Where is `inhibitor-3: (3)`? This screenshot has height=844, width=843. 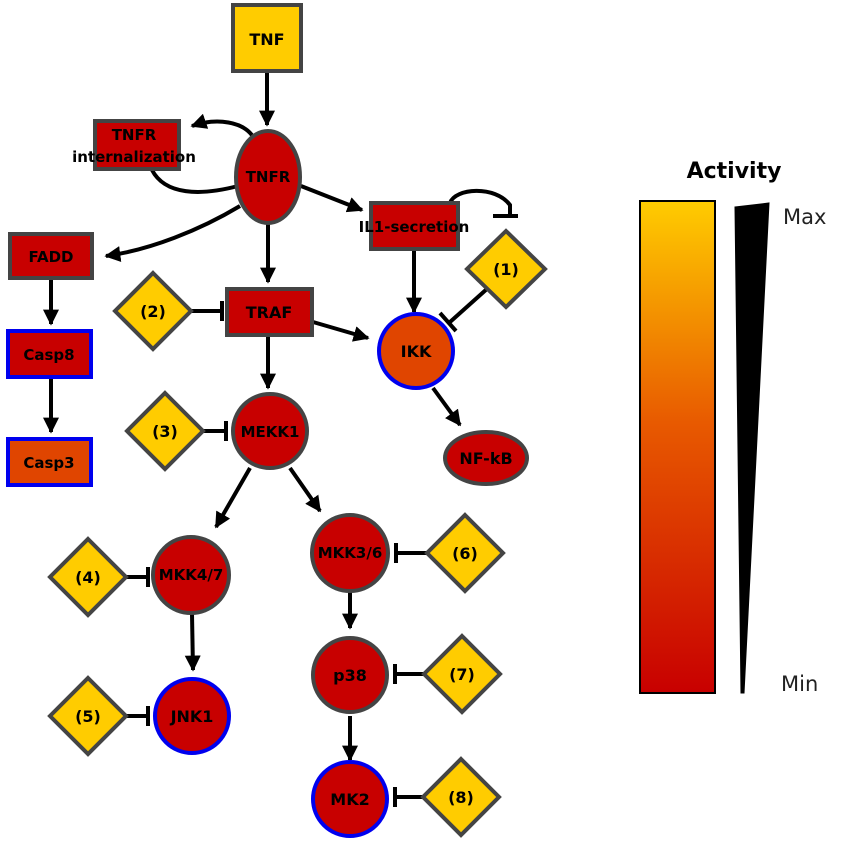
inhibitor-3: (3) is located at coordinates (165, 431).